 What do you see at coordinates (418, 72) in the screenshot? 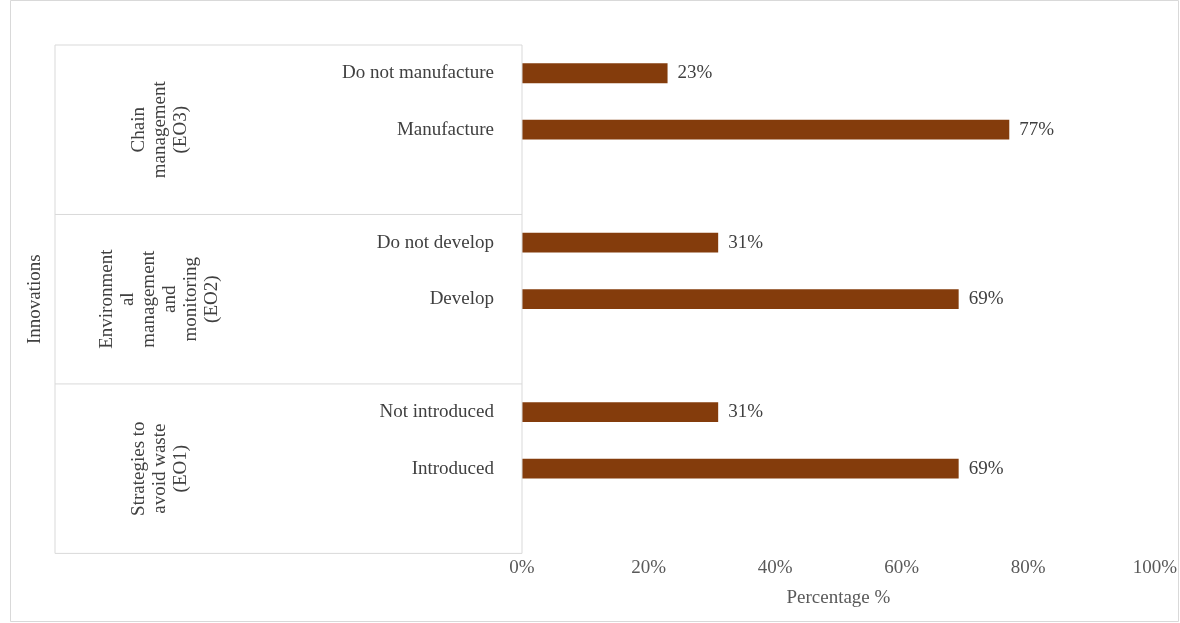
I see `y-tick-label: Do not manufacture` at bounding box center [418, 72].